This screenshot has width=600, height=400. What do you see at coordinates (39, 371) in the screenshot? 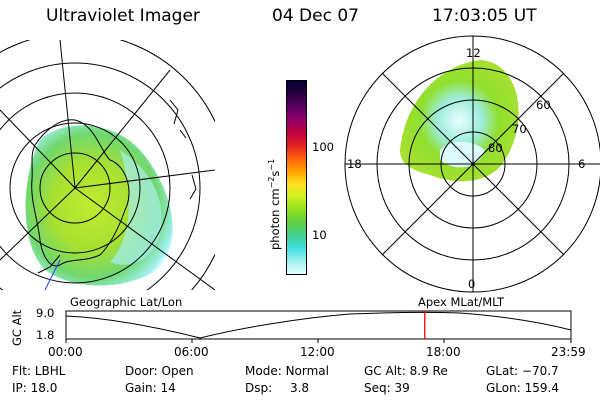
I see `info-filter: Flt: LBHL` at bounding box center [39, 371].